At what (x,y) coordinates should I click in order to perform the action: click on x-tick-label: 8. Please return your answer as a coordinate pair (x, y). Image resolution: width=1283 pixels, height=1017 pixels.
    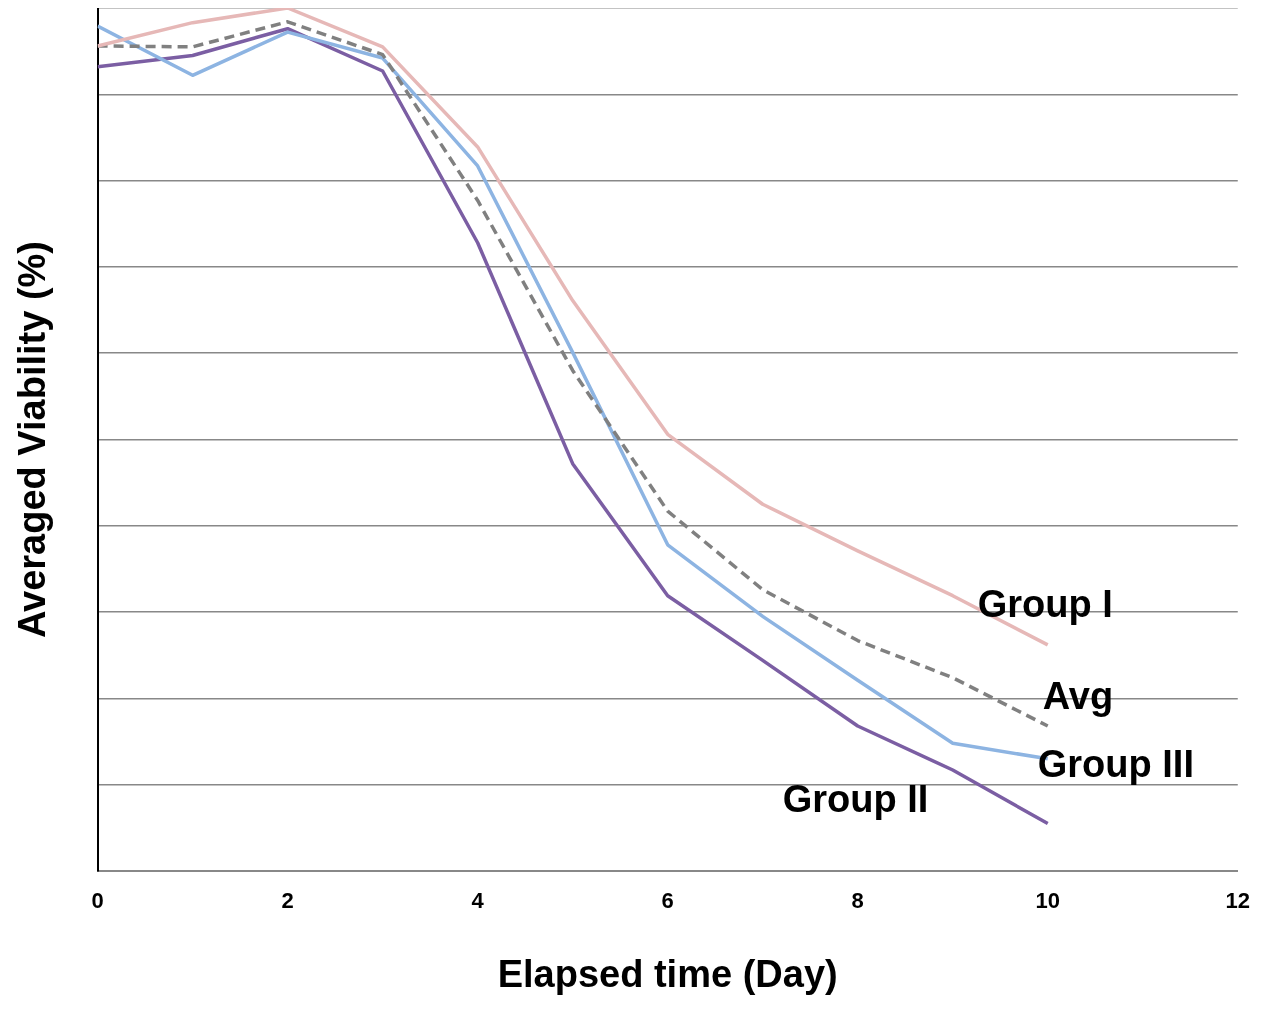
    Looking at the image, I should click on (857, 901).